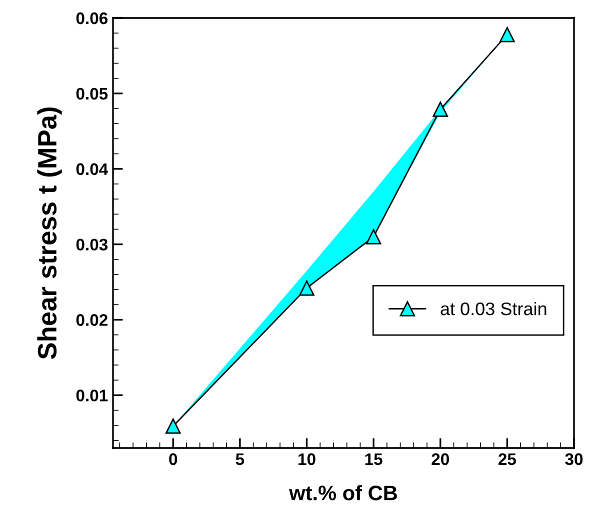  I want to click on y-tick-label: 0.02, so click(92, 320).